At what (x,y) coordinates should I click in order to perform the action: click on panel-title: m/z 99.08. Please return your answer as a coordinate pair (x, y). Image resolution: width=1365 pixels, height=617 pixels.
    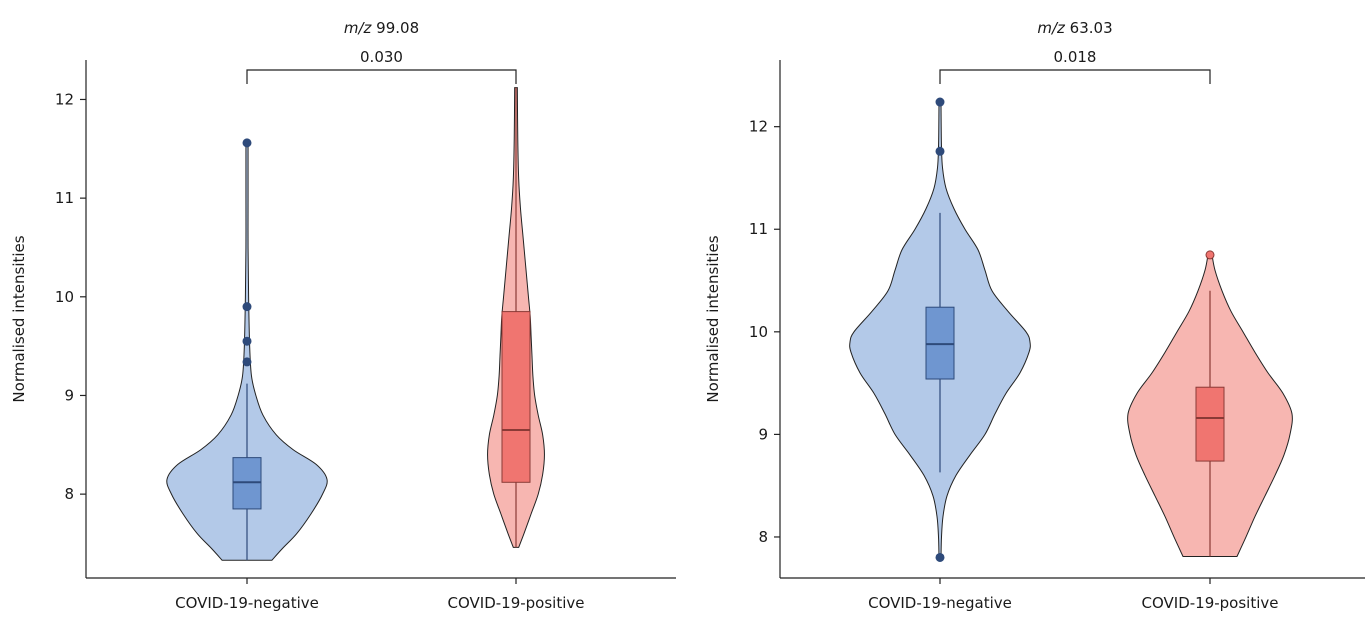
    Looking at the image, I should click on (381, 28).